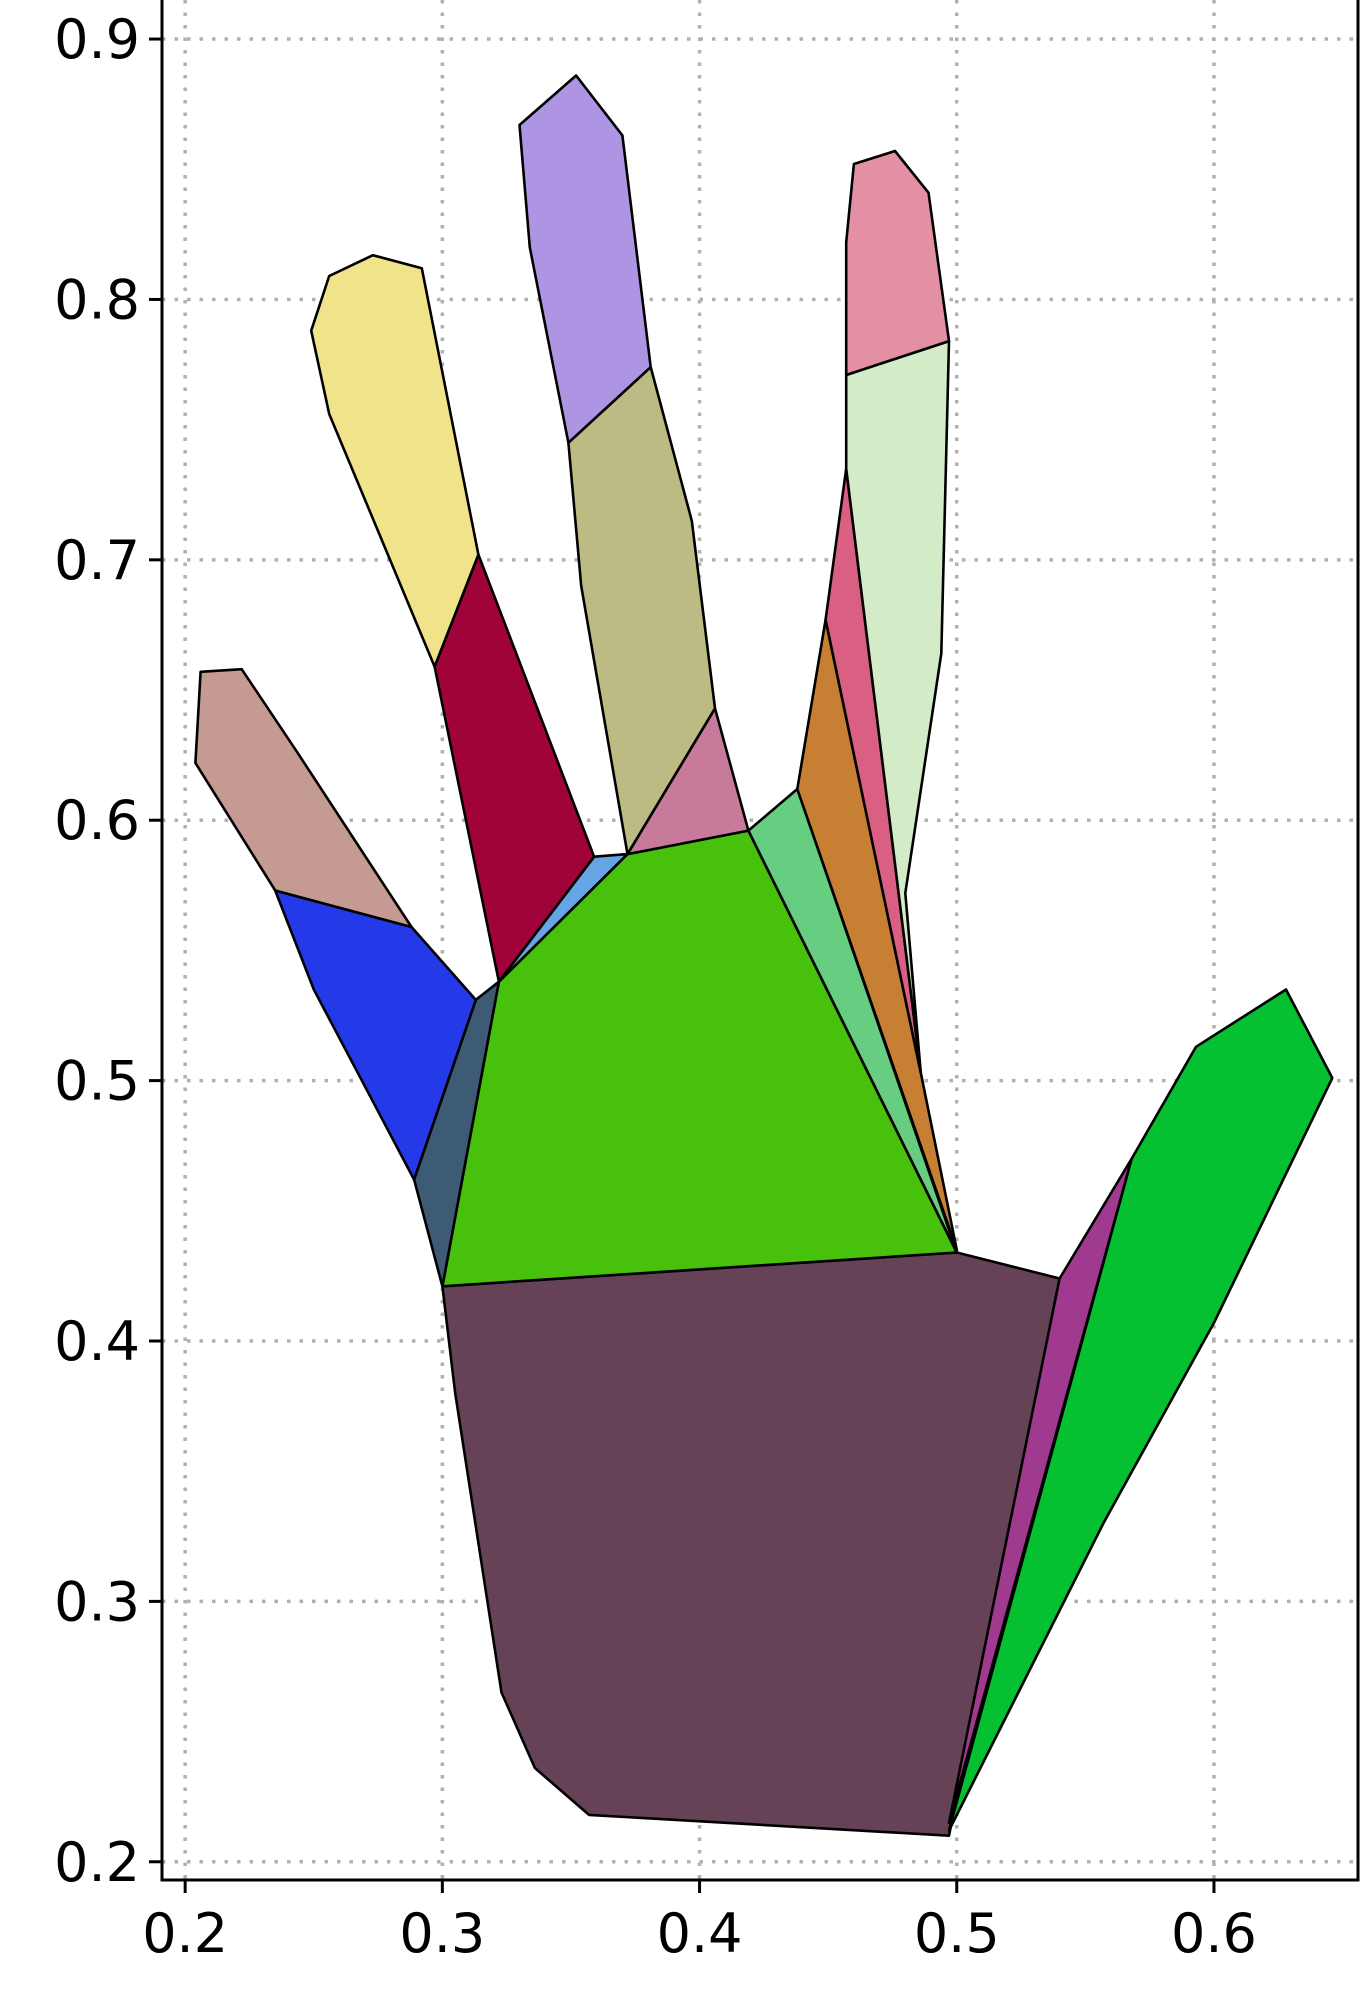  Describe the element at coordinates (97, 560) in the screenshot. I see `y-tick-label: 0.7` at that location.